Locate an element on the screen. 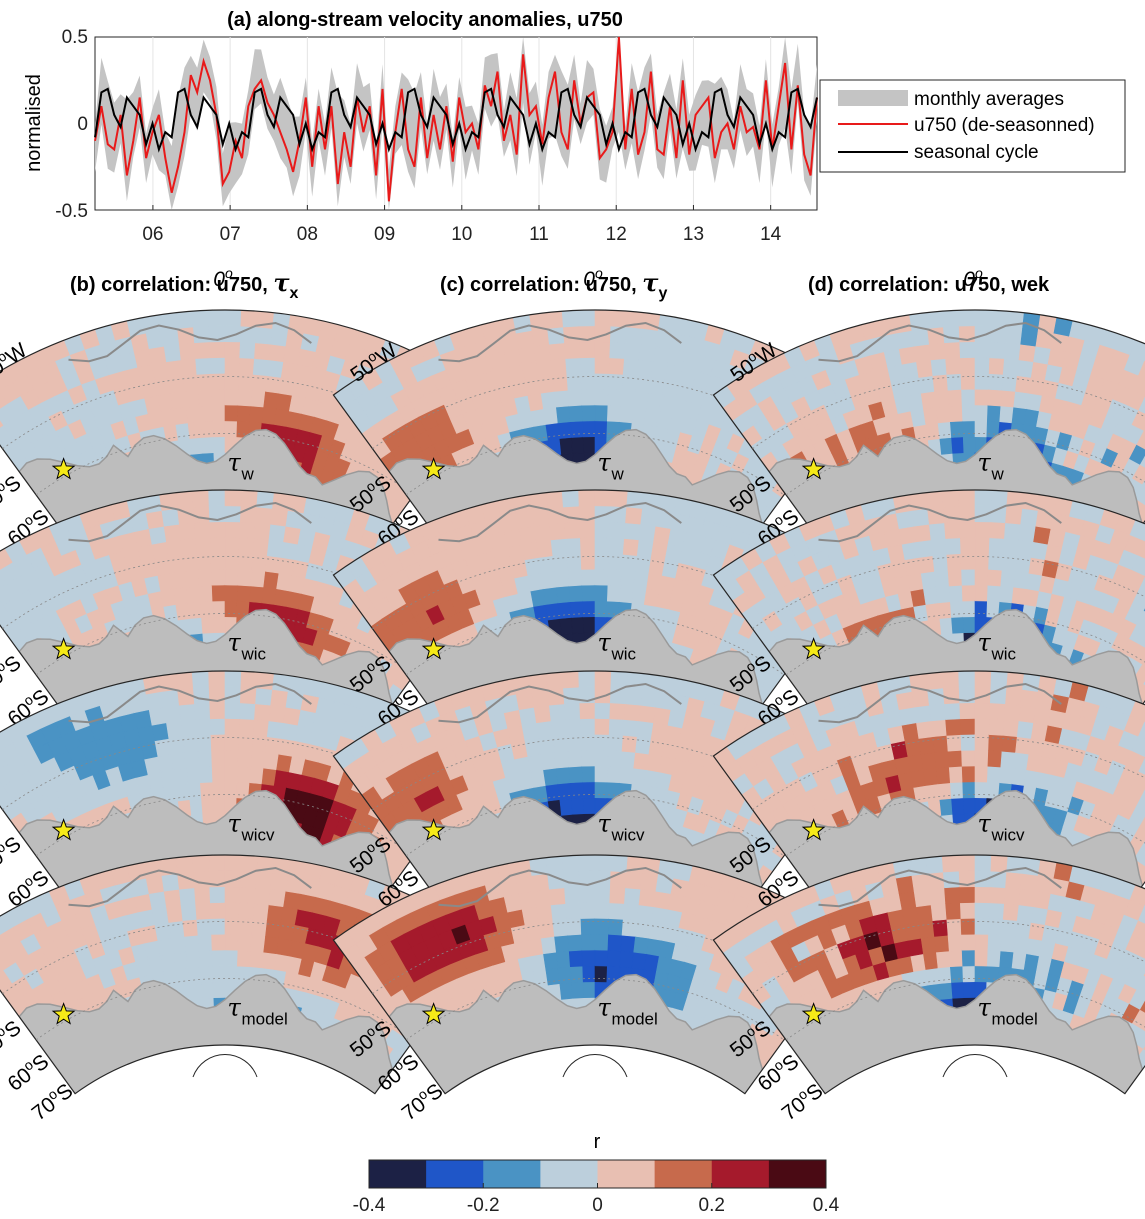 The height and width of the screenshot is (1219, 1145). map-label-subscript: model is located at coordinates (634, 1018).